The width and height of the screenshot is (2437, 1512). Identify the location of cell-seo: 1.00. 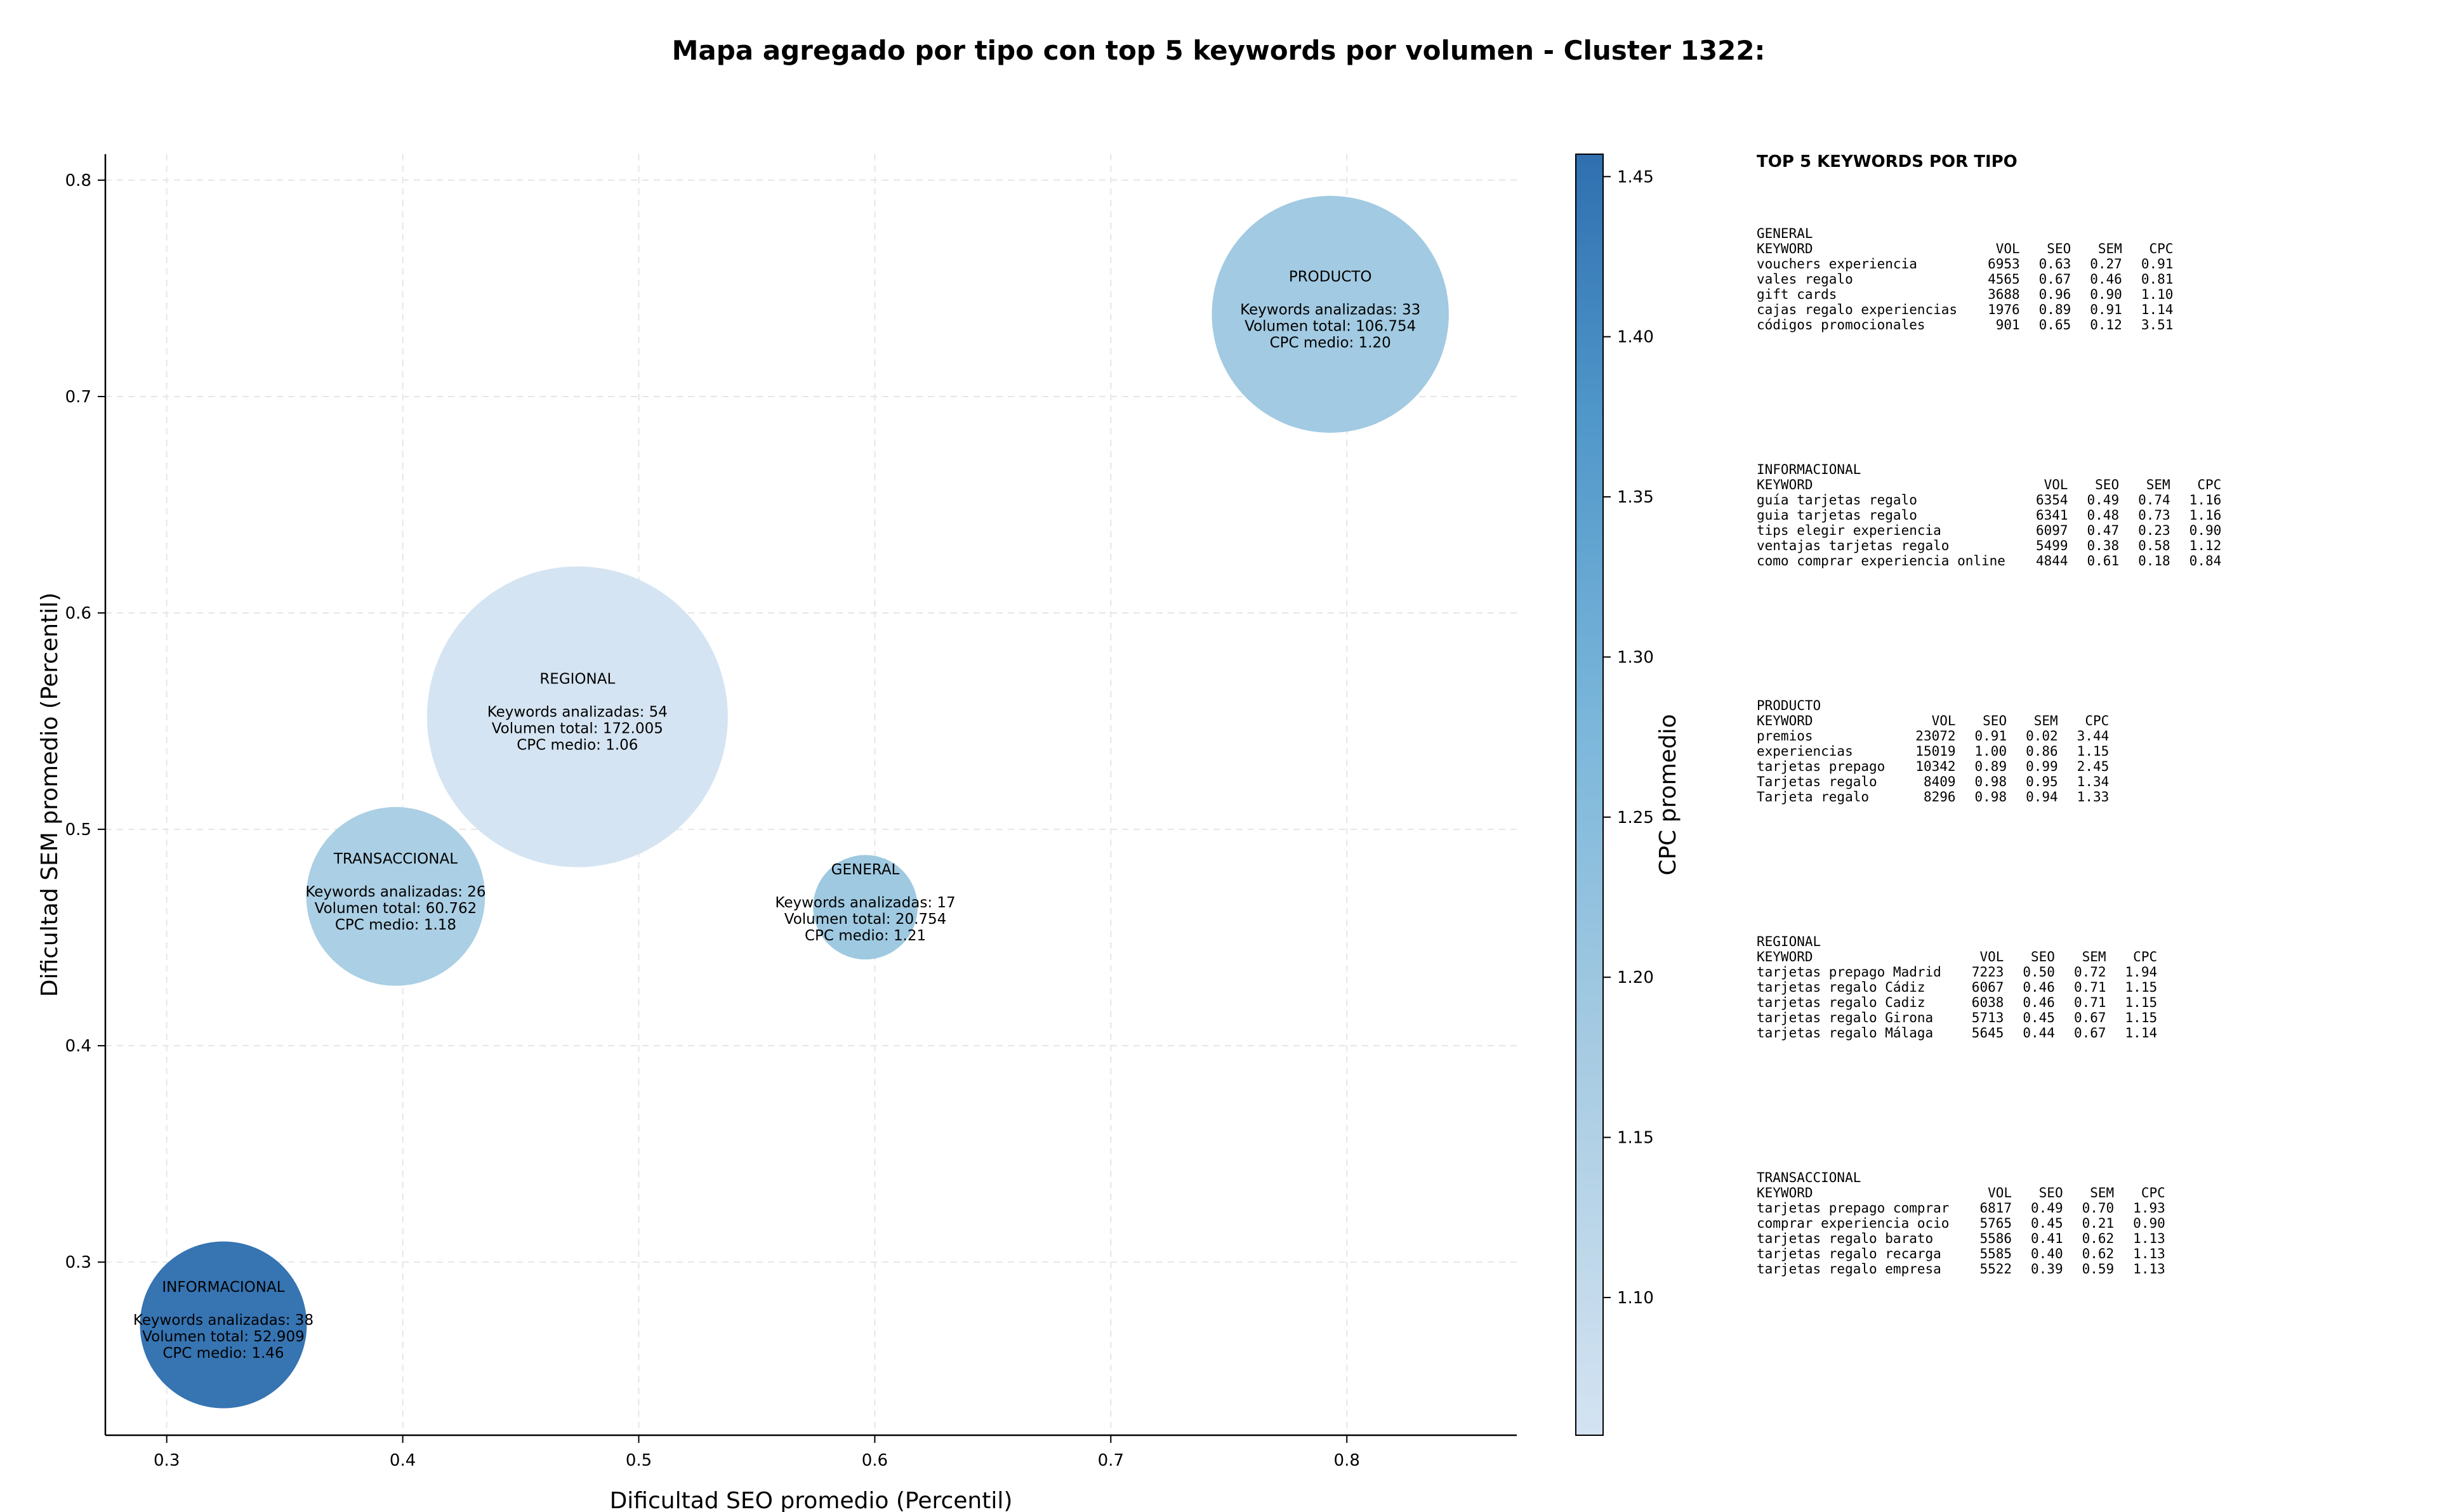
(1990, 751).